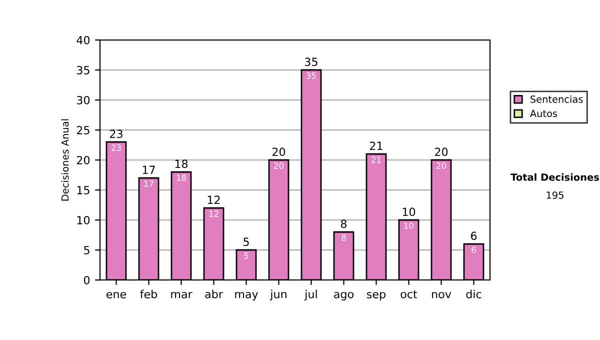  Describe the element at coordinates (474, 249) in the screenshot. I see `data-label: 6` at that location.